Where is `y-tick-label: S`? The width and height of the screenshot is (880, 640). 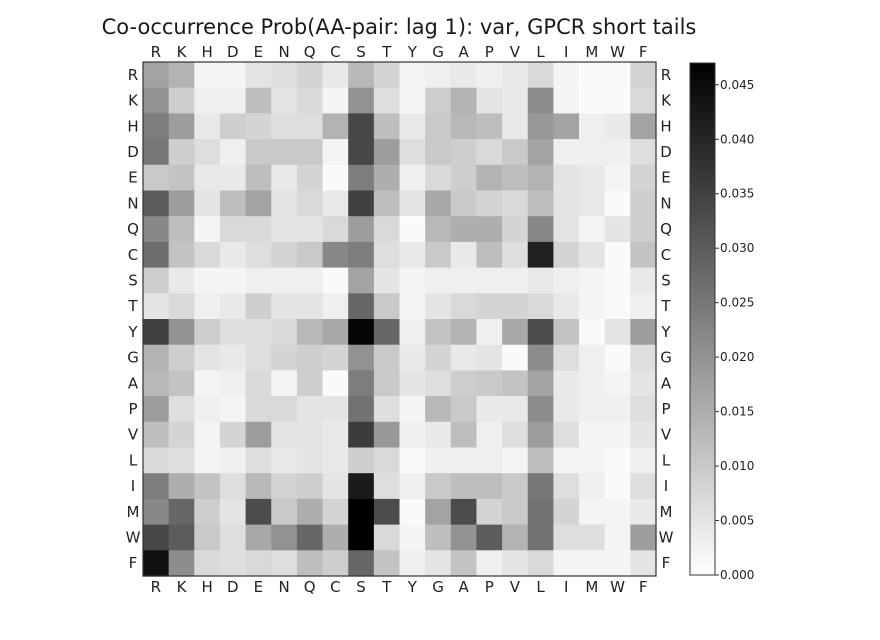
y-tick-label: S is located at coordinates (666, 280).